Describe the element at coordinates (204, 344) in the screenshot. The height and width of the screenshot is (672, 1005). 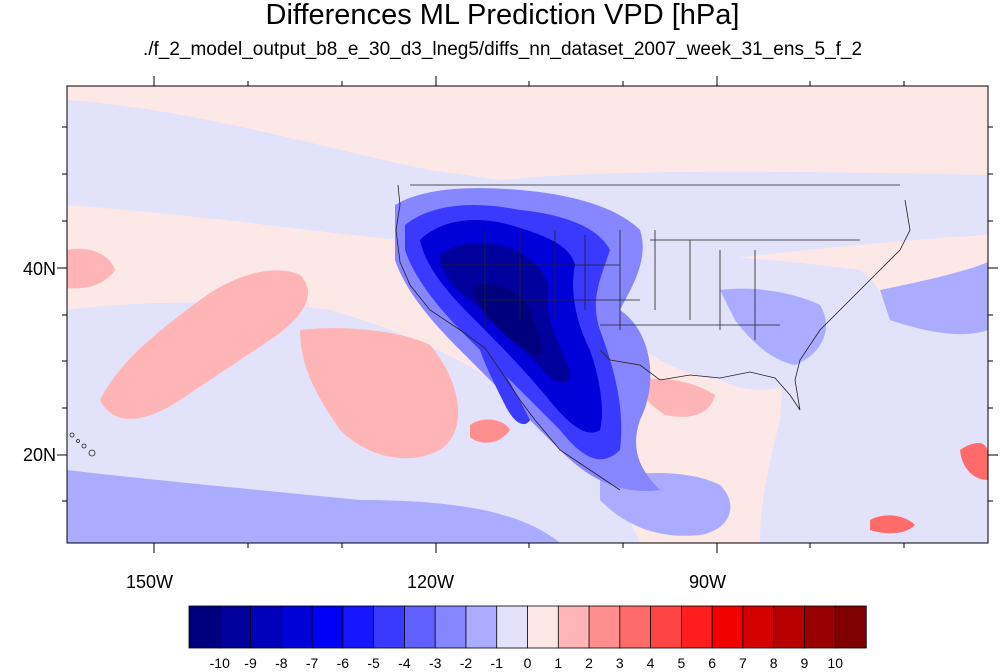
I see `contour-pos1-pacific-high` at that location.